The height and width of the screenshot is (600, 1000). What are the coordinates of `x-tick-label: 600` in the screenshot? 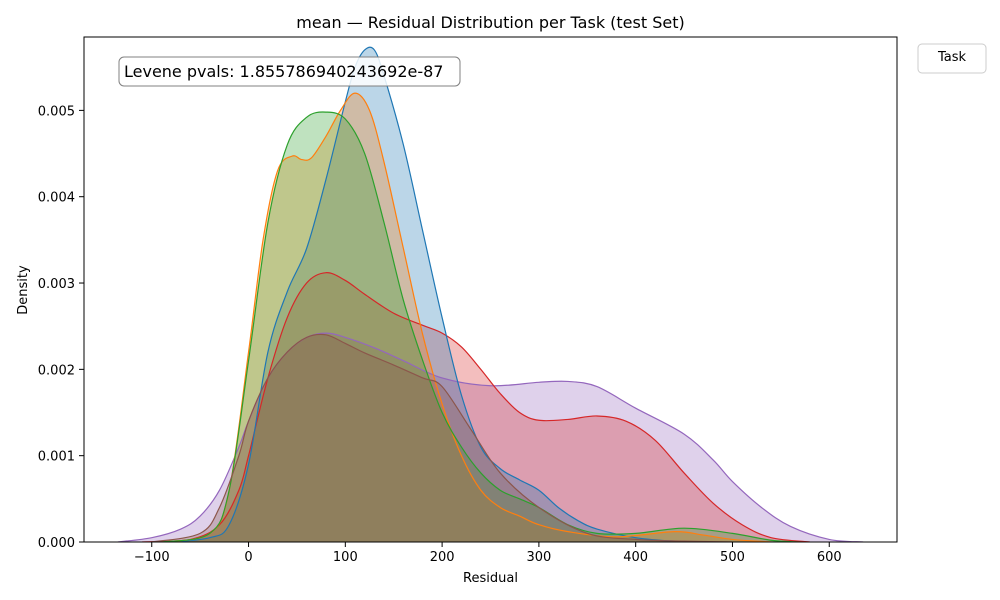 It's located at (829, 557).